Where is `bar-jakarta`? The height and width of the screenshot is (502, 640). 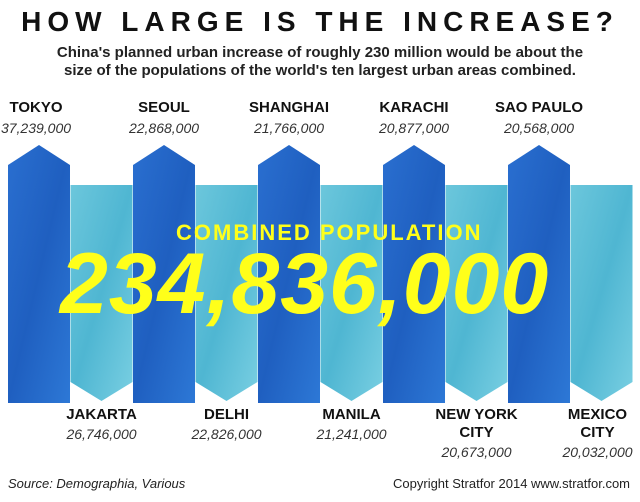
bar-jakarta is located at coordinates (101, 293).